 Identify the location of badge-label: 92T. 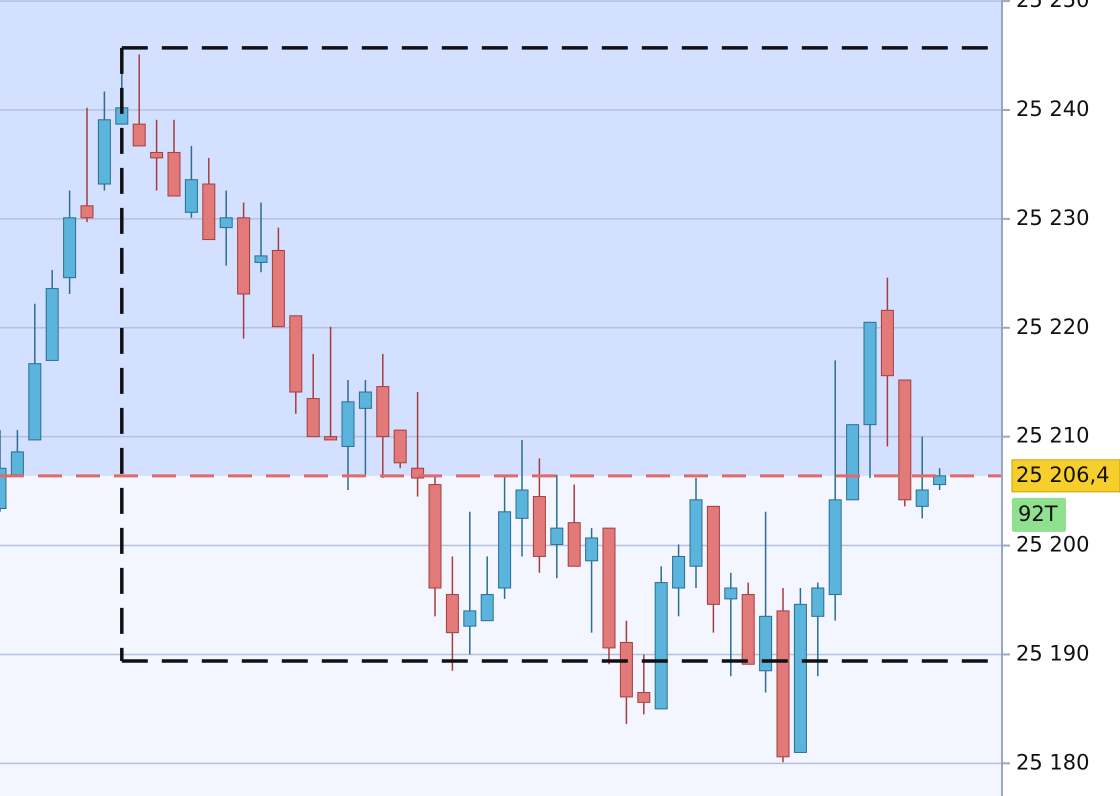
(1038, 514).